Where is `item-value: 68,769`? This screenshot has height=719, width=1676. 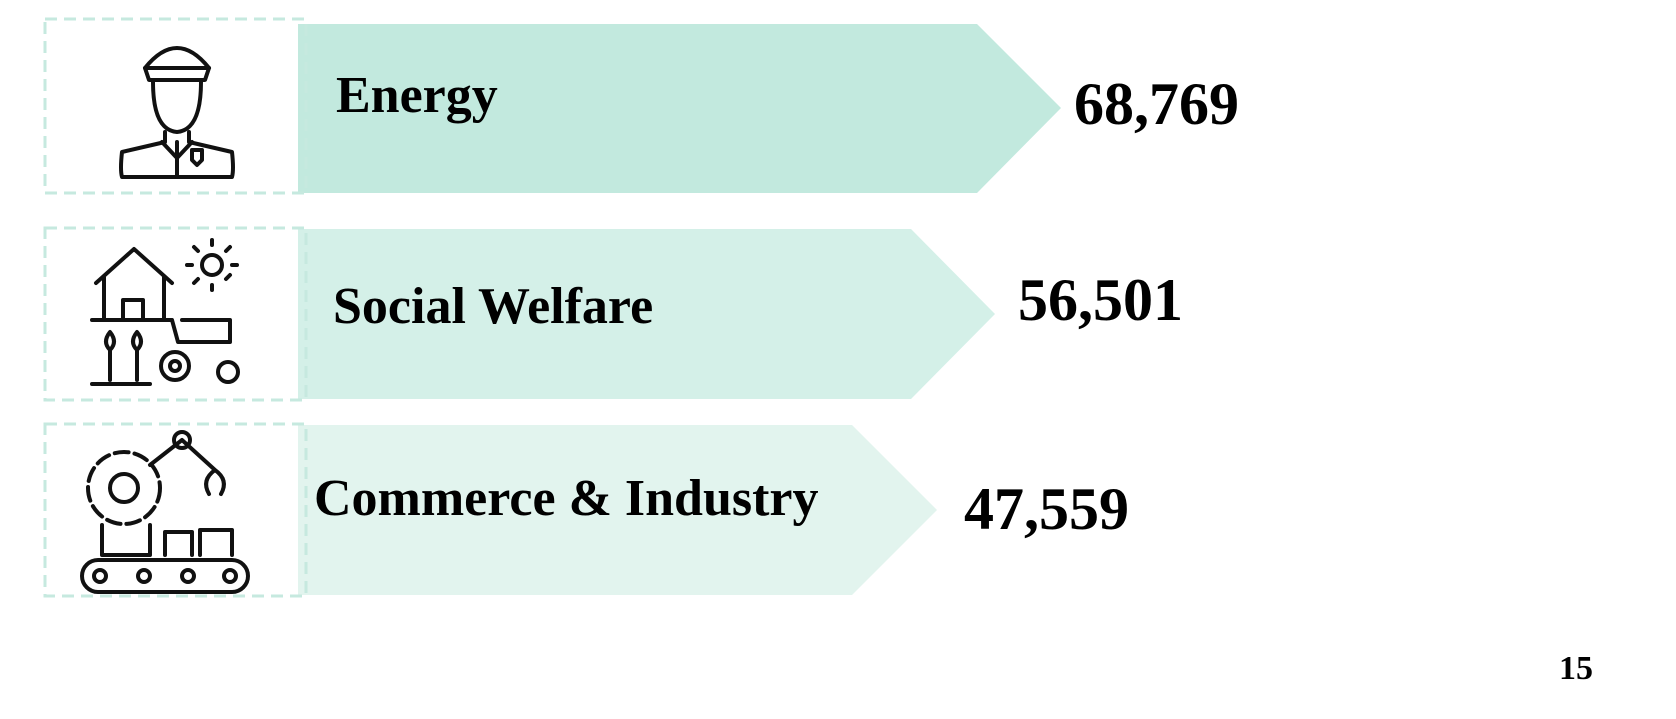
item-value: 68,769 is located at coordinates (1156, 104).